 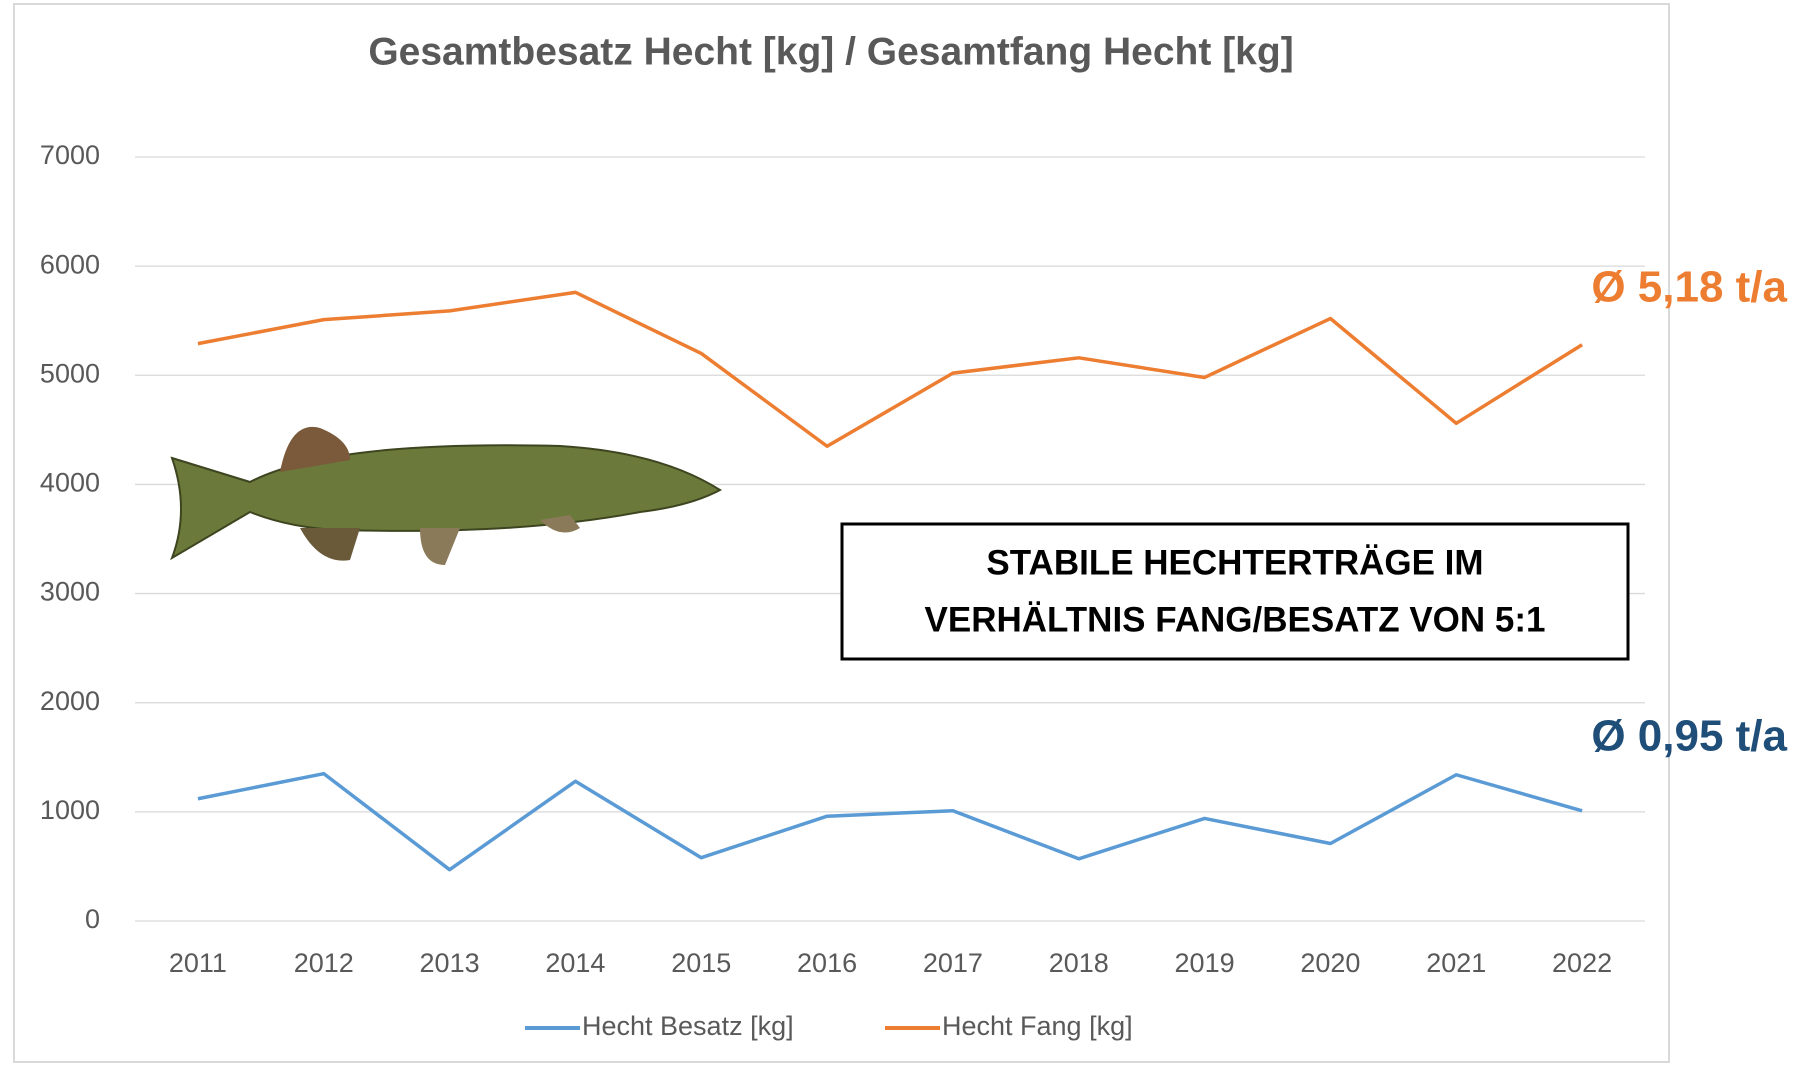 What do you see at coordinates (1205, 963) in the screenshot?
I see `x-tick-label: 2019` at bounding box center [1205, 963].